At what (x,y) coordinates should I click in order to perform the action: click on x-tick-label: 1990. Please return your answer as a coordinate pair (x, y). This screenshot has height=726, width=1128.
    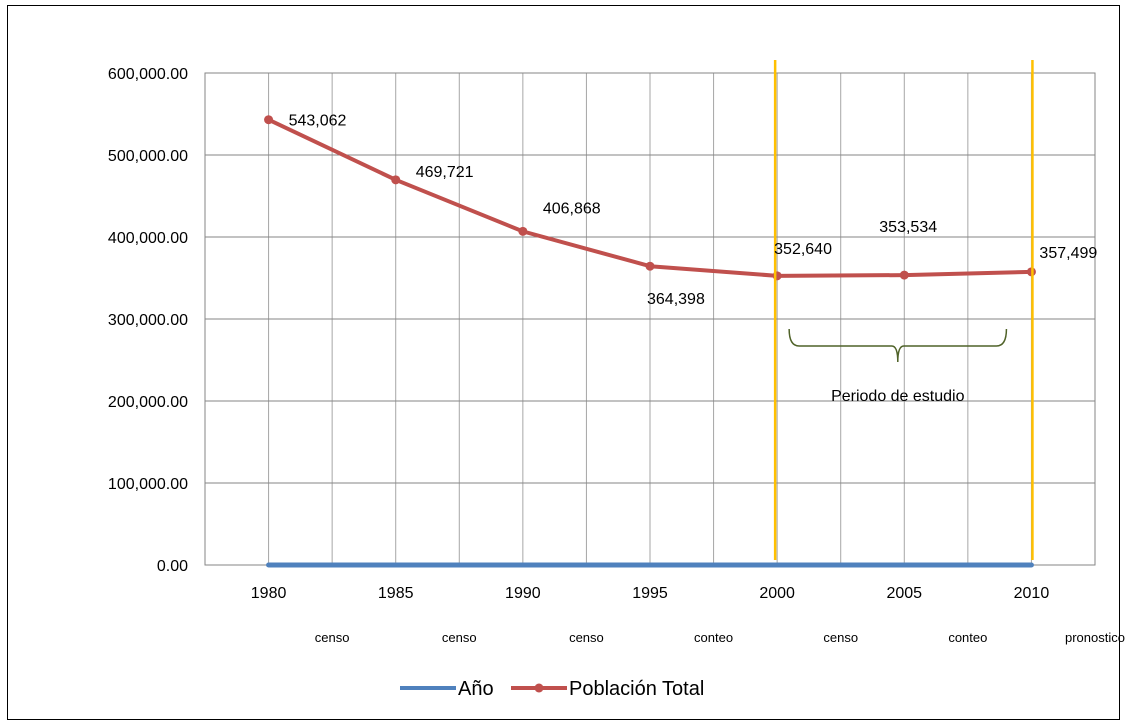
    Looking at the image, I should click on (523, 593).